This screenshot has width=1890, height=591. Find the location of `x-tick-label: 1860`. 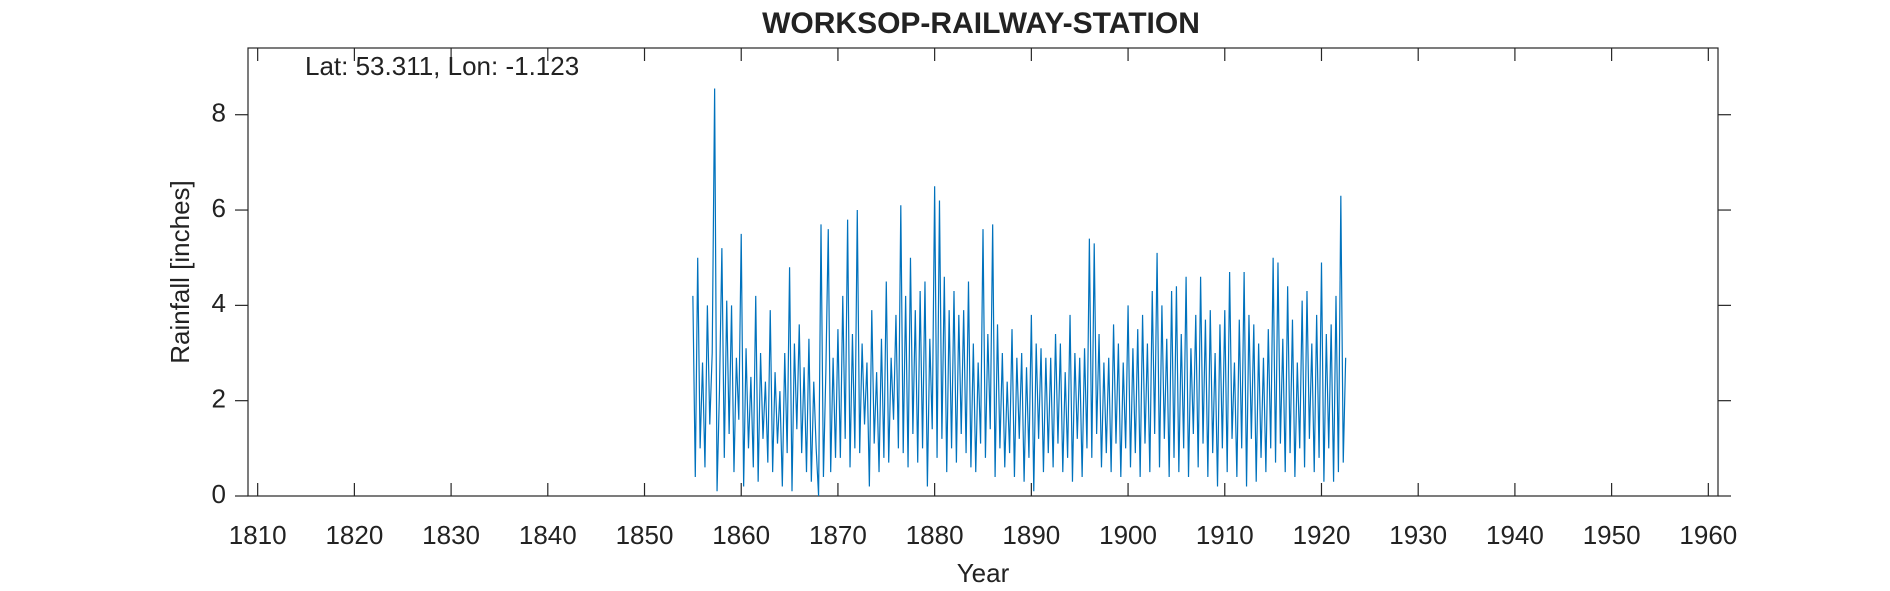

x-tick-label: 1860 is located at coordinates (741, 535).